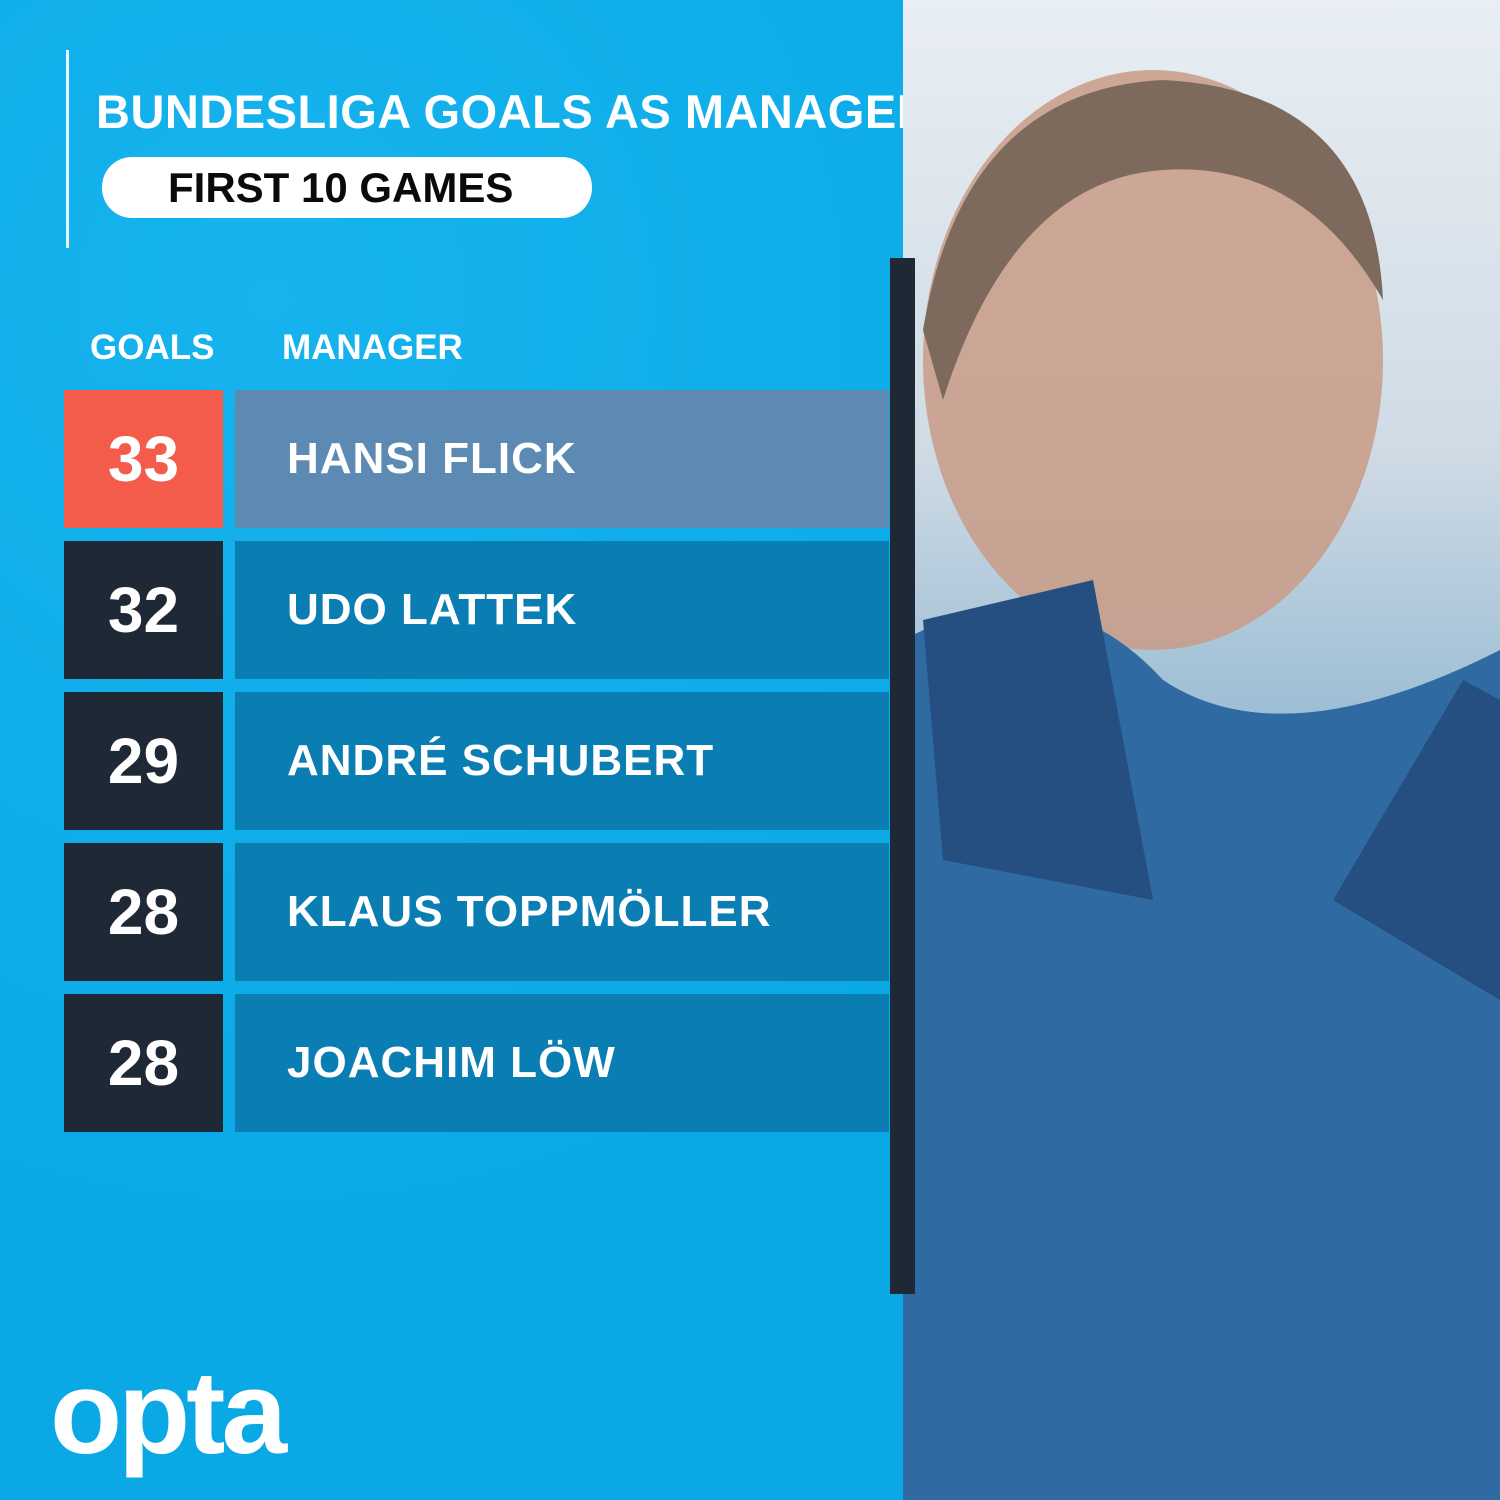 The image size is (1500, 1500). What do you see at coordinates (562, 1063) in the screenshot?
I see `manager-name: JOACHIM LÖW` at bounding box center [562, 1063].